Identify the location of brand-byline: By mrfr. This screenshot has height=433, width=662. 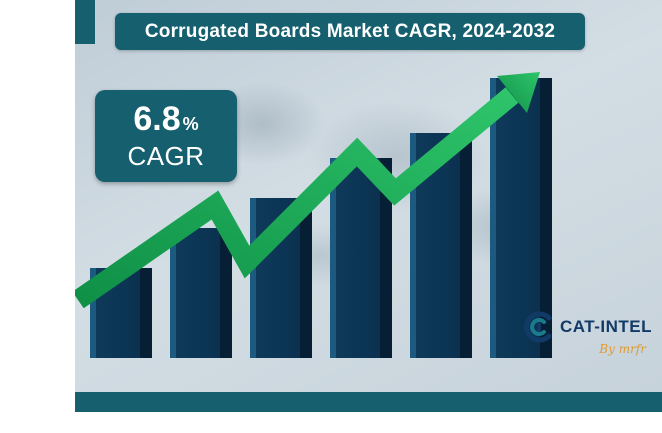
(622, 349).